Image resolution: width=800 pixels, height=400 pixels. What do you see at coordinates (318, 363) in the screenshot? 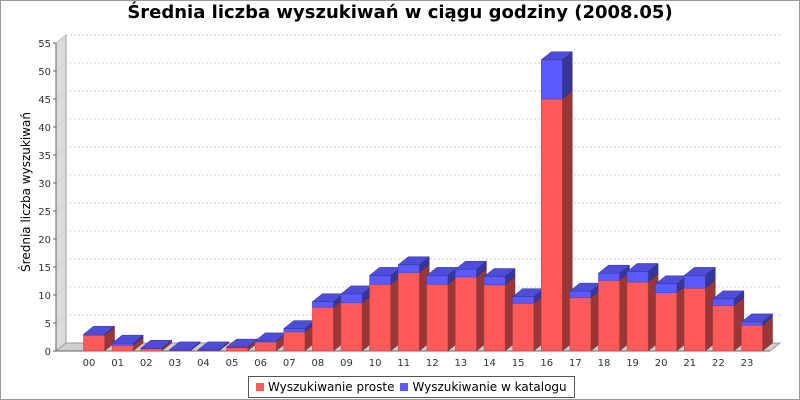
I see `x-tick-label-08: 08` at bounding box center [318, 363].